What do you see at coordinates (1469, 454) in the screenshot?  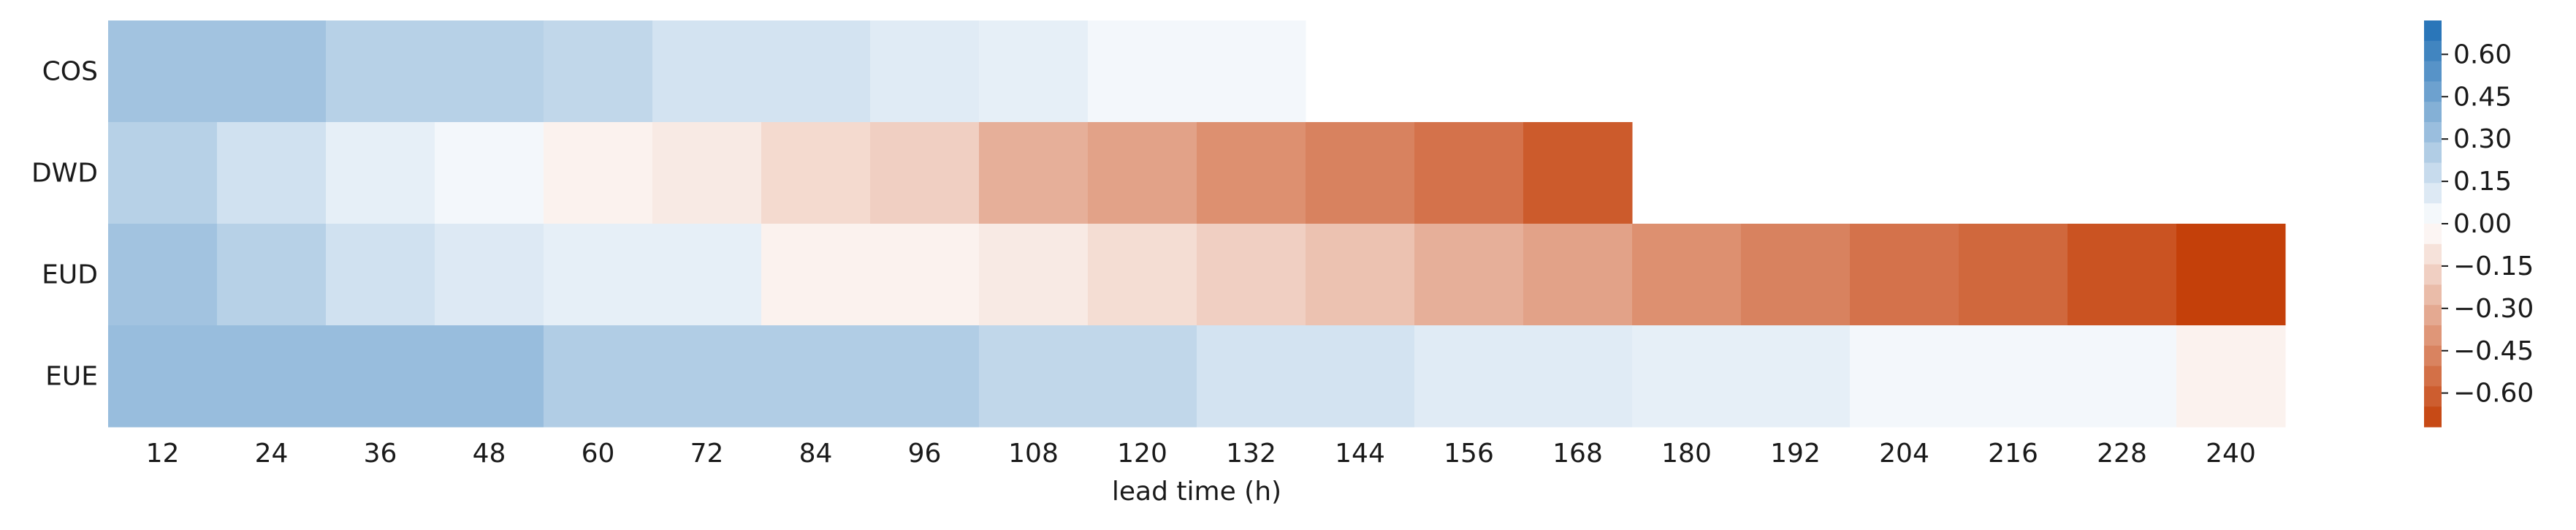 I see `x-tick-label-156: 156` at bounding box center [1469, 454].